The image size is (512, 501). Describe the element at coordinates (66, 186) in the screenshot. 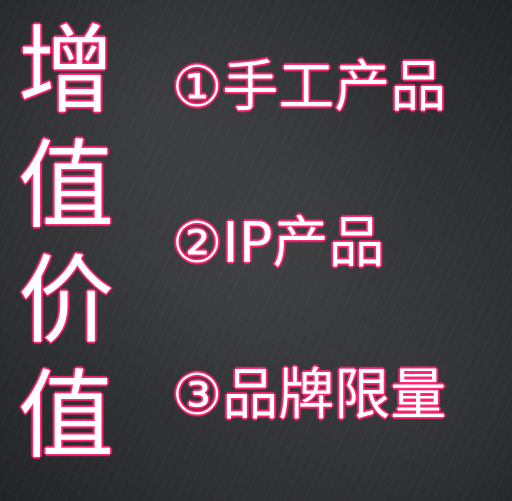

I see `title-char-2: 值` at that location.